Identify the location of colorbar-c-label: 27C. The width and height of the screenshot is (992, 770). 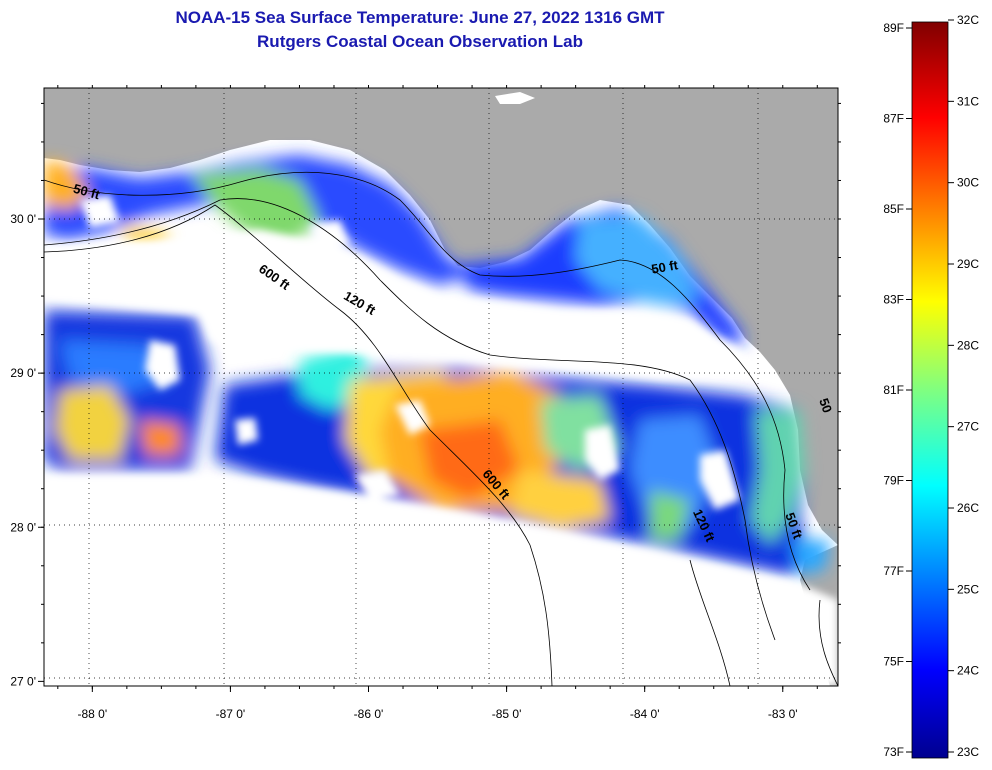
(968, 427).